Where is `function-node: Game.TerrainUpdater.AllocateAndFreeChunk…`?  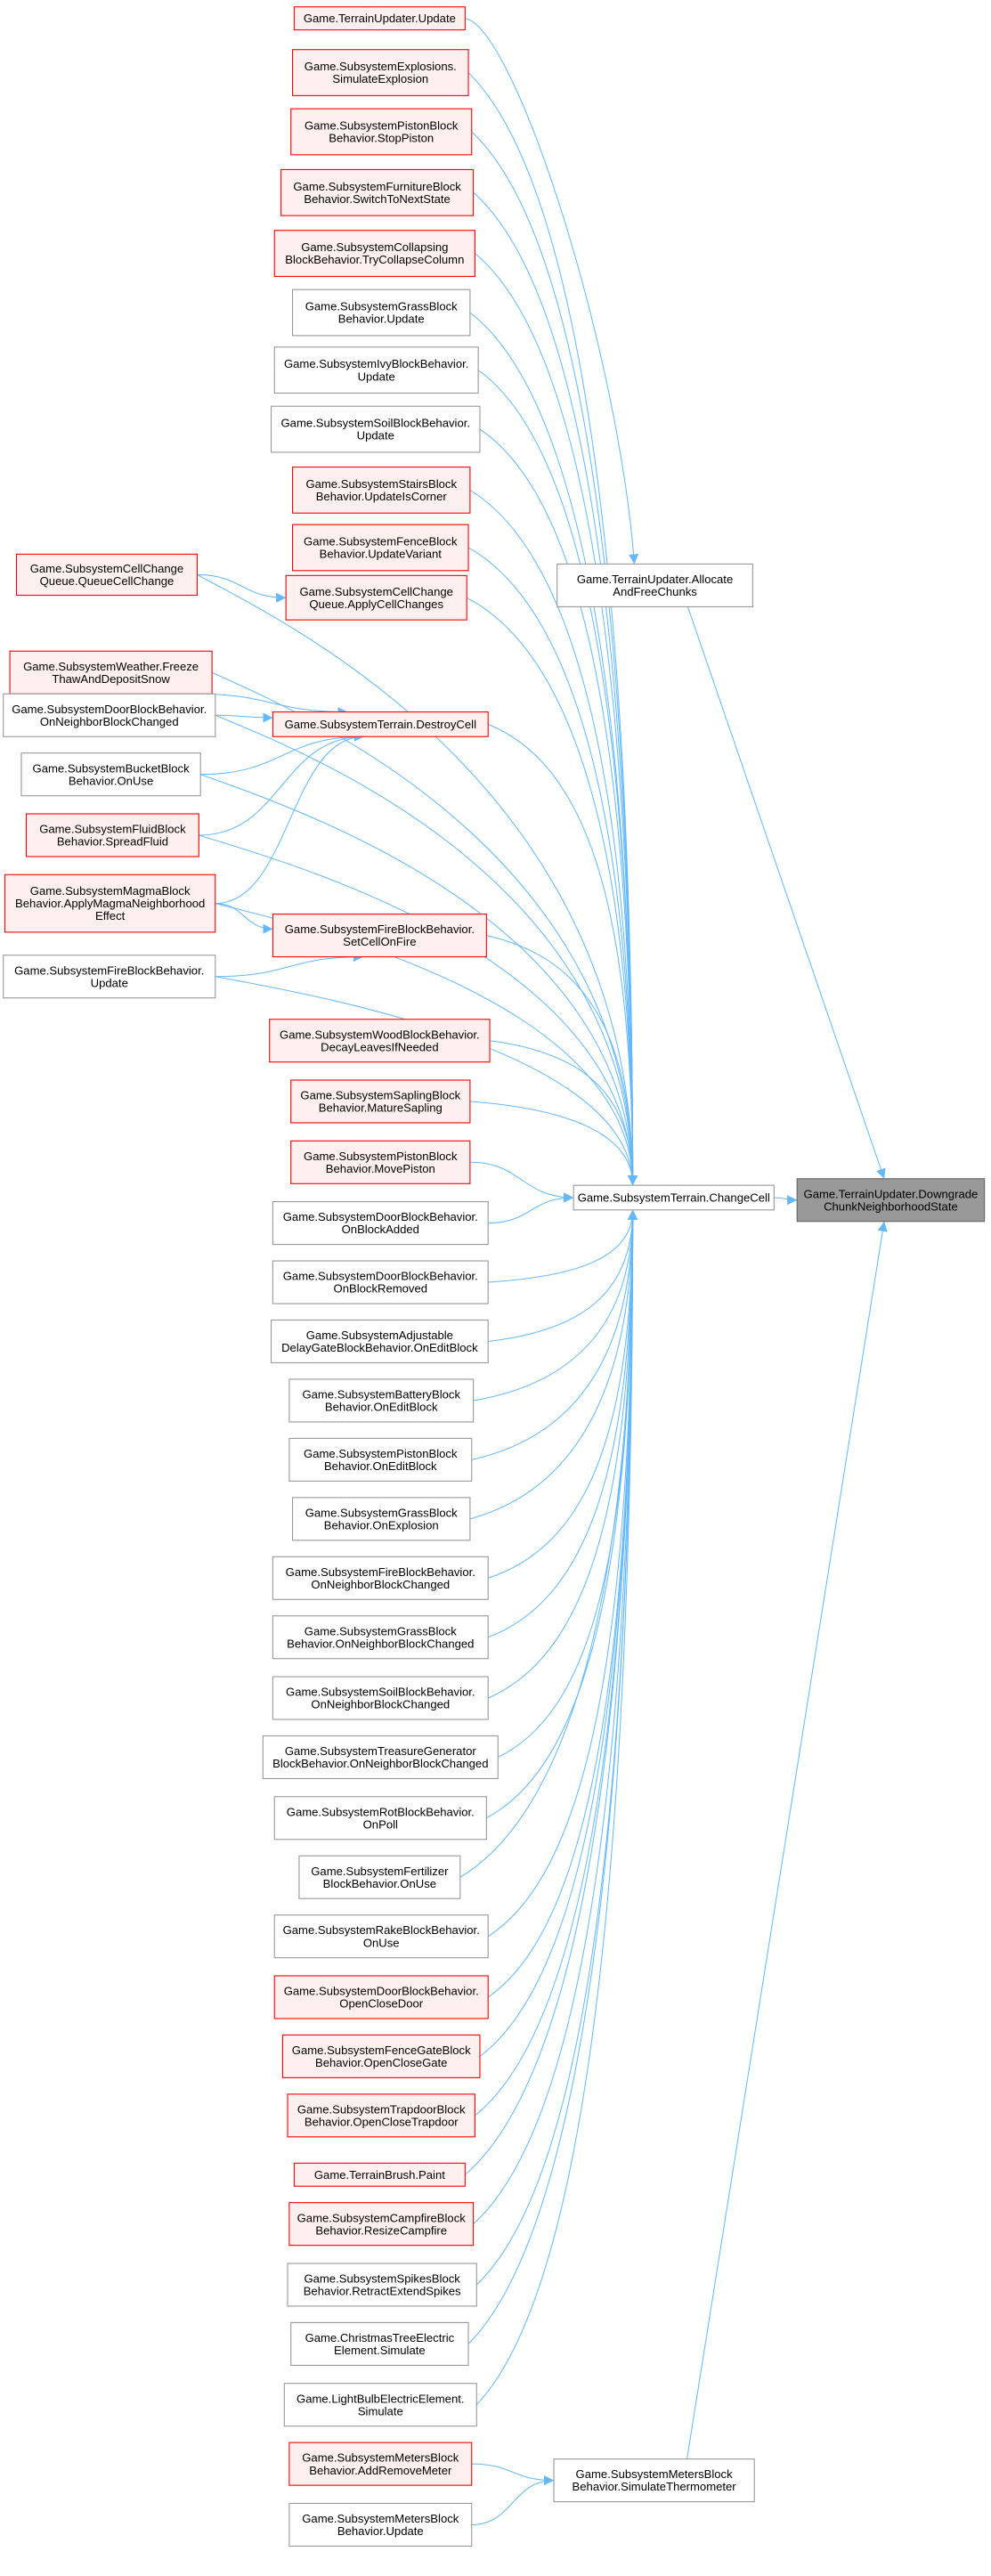
function-node: Game.TerrainUpdater.AllocateAndFreeChunk… is located at coordinates (654, 585).